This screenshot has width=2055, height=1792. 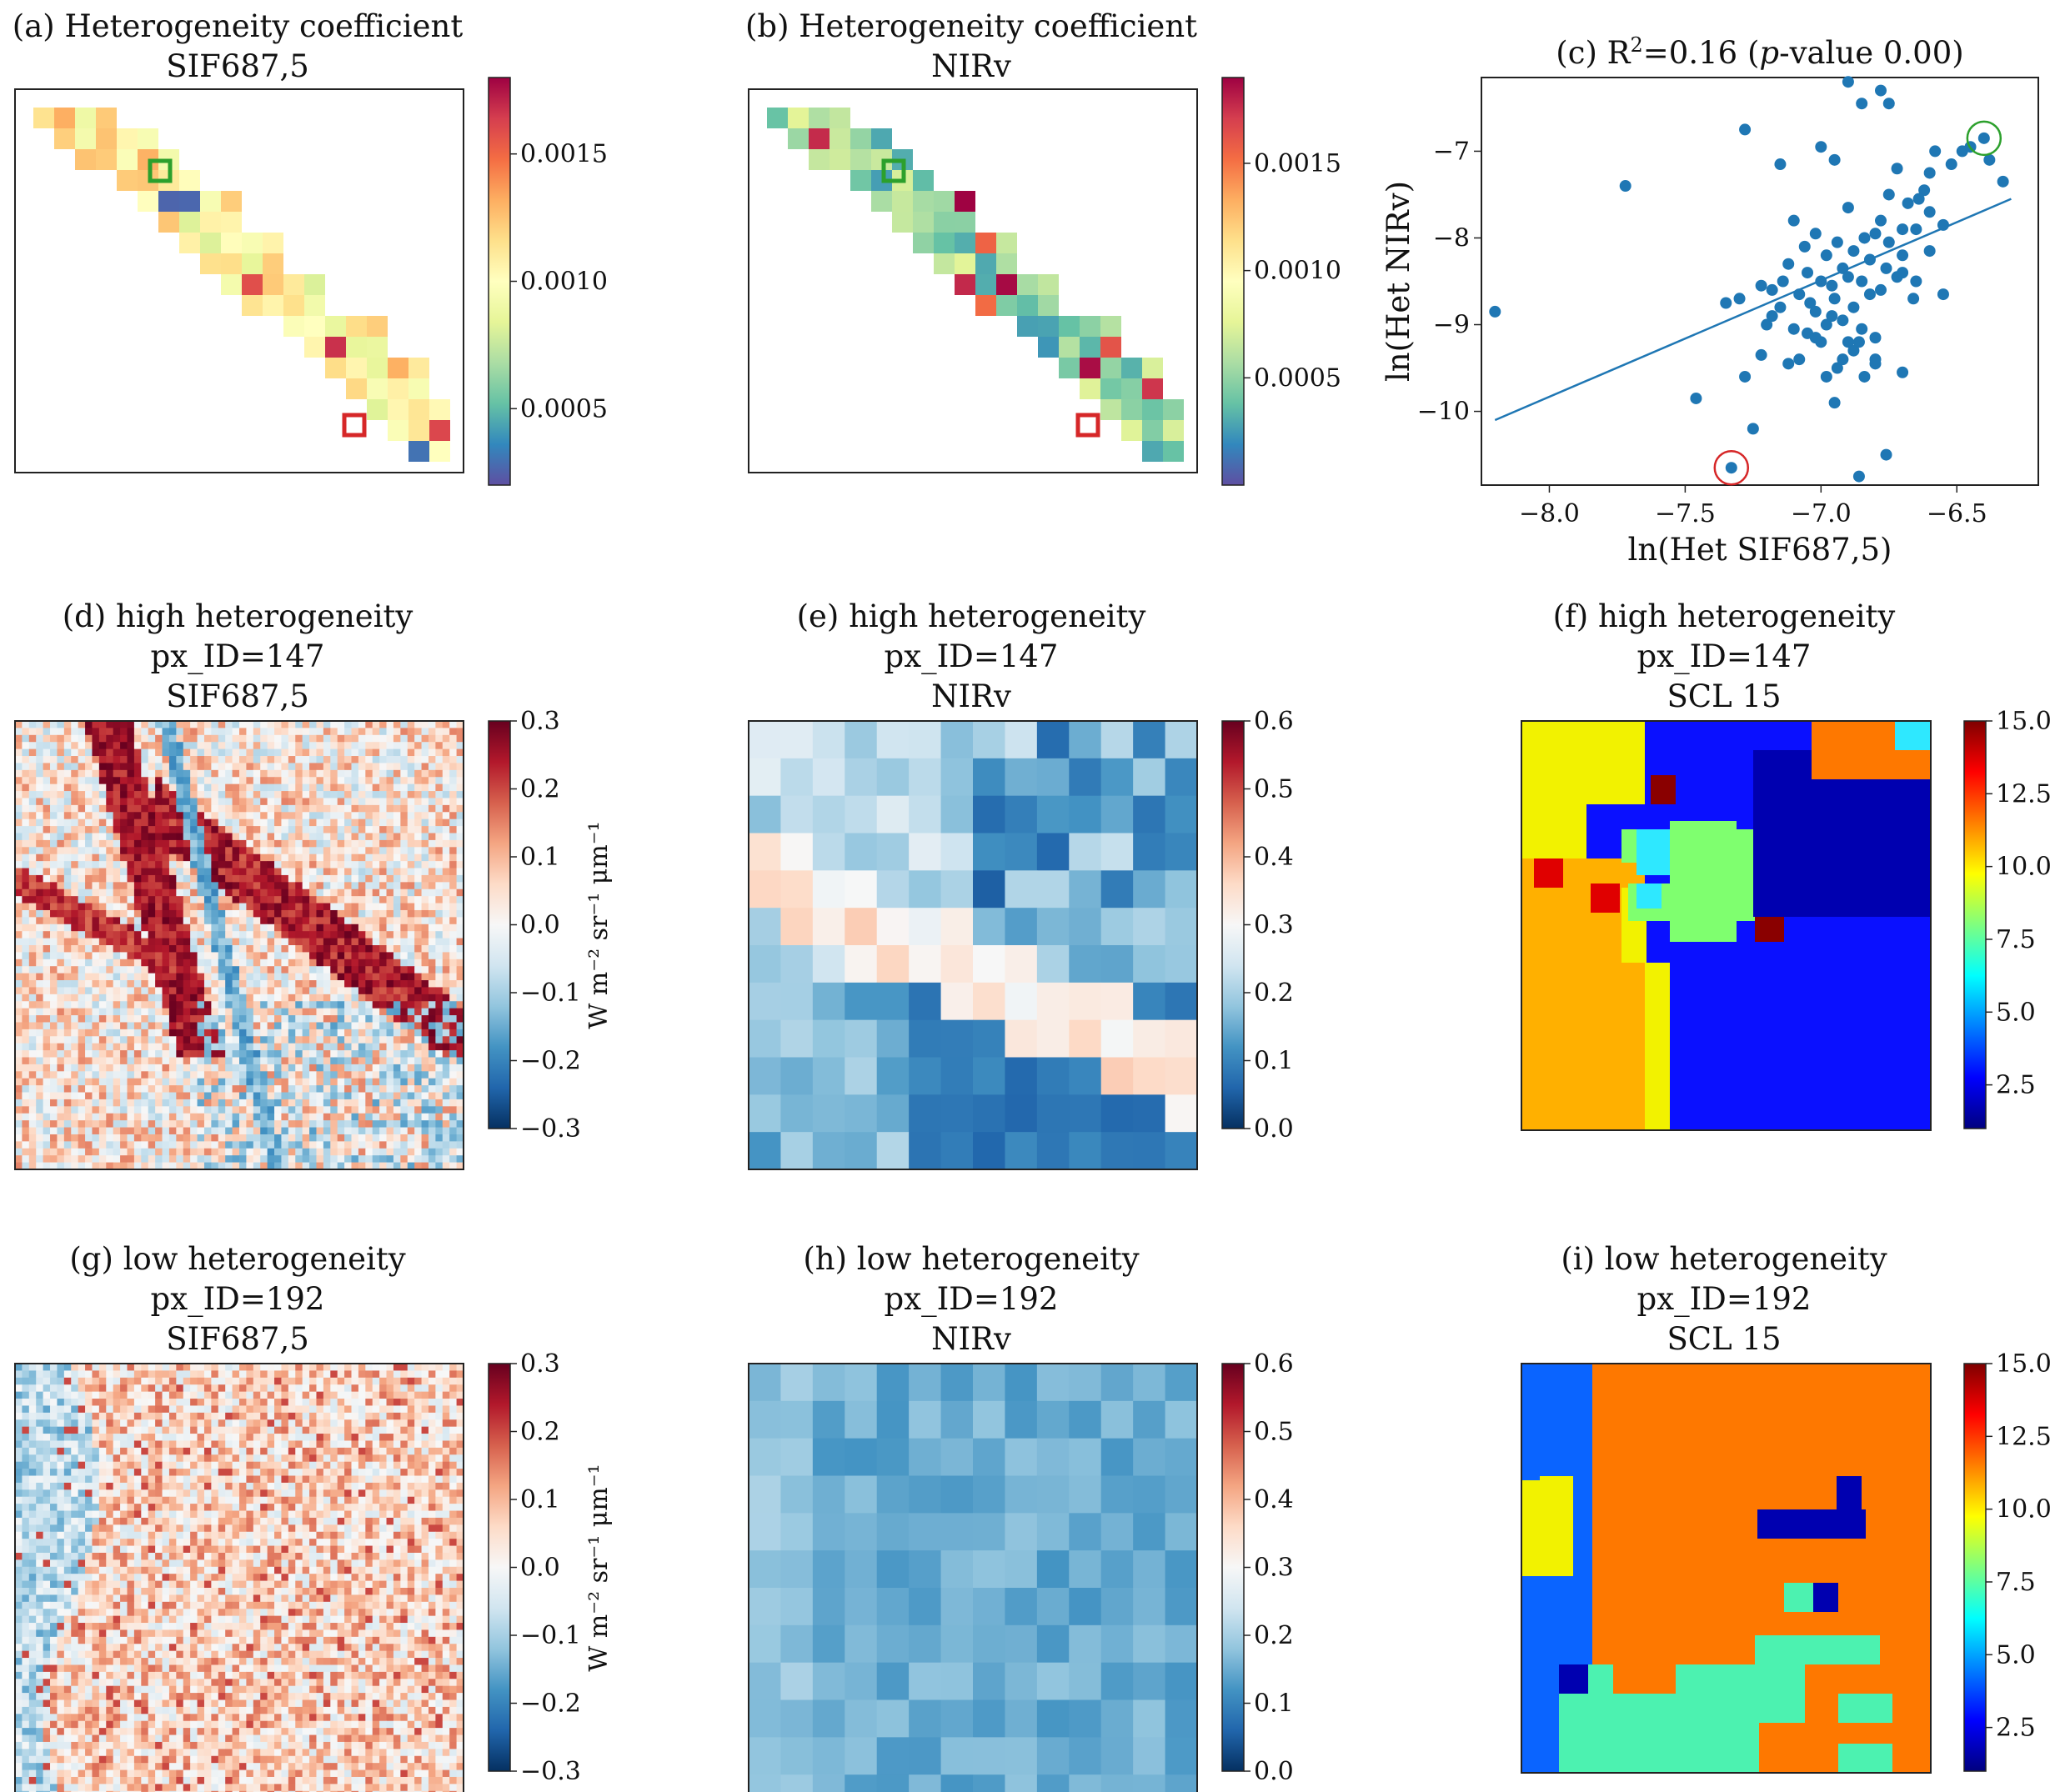 What do you see at coordinates (1549, 514) in the screenshot?
I see `x-tick-label: −8.0` at bounding box center [1549, 514].